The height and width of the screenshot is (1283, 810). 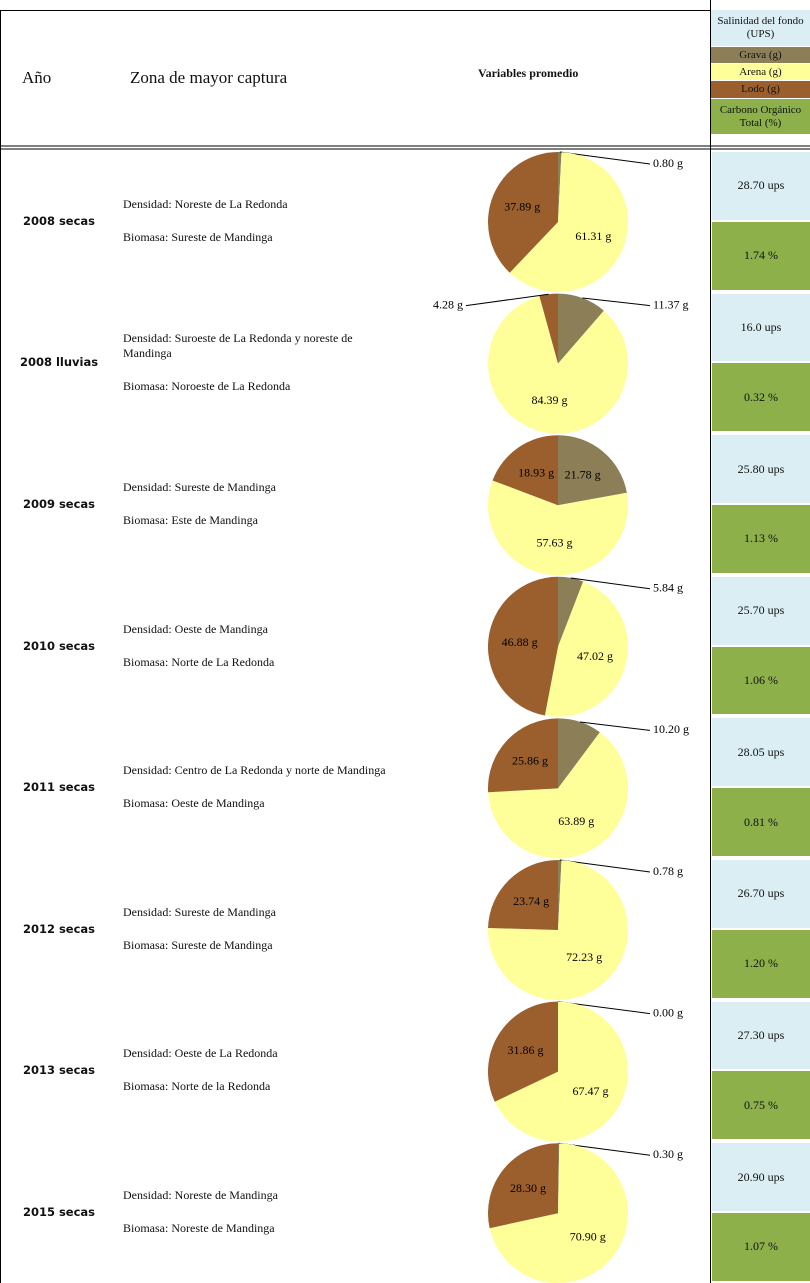 I want to click on carbon-cell: 0.32 %, so click(x=761, y=397).